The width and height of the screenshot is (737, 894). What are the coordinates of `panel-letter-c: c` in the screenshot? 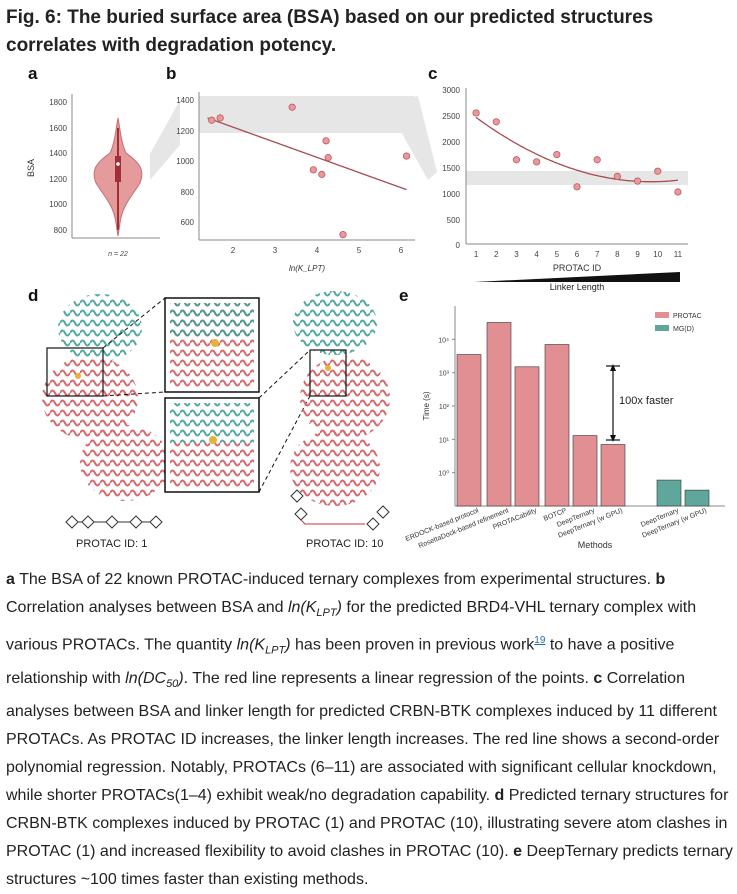 It's located at (433, 73).